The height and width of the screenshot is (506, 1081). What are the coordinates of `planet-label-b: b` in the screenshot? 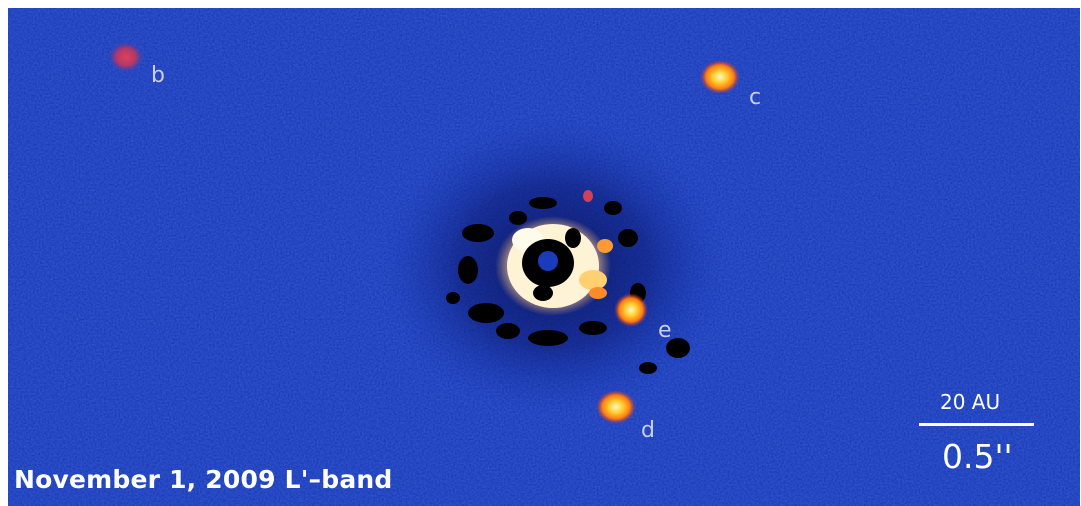 It's located at (158, 75).